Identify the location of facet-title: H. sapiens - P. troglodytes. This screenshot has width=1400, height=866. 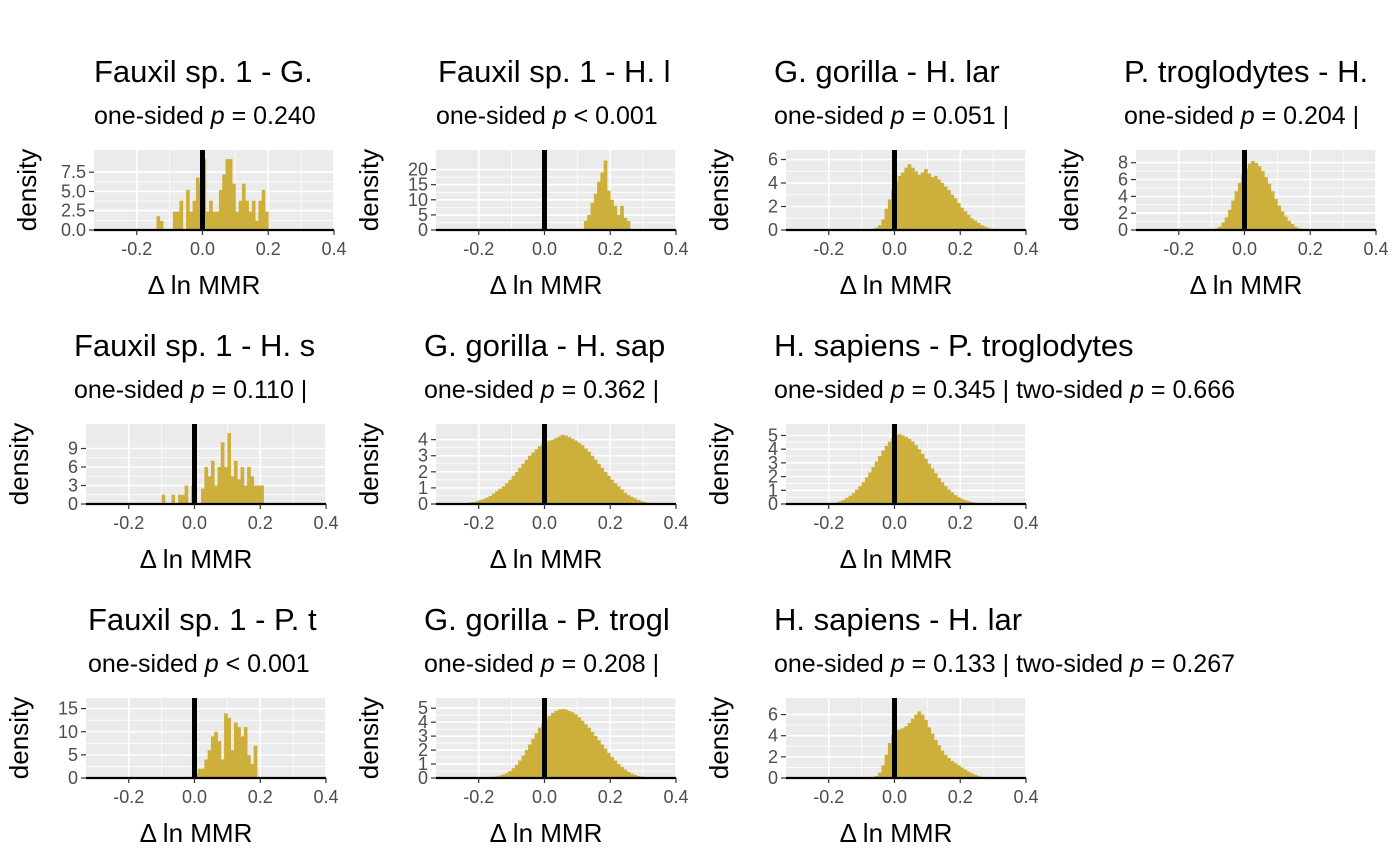
(954, 345).